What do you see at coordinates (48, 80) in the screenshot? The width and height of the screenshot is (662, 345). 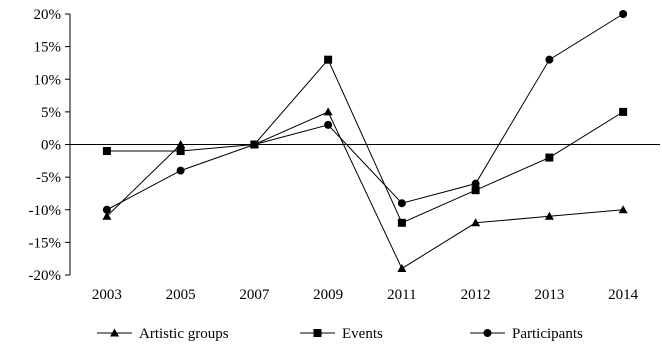 I see `y-tick-label: 10%` at bounding box center [48, 80].